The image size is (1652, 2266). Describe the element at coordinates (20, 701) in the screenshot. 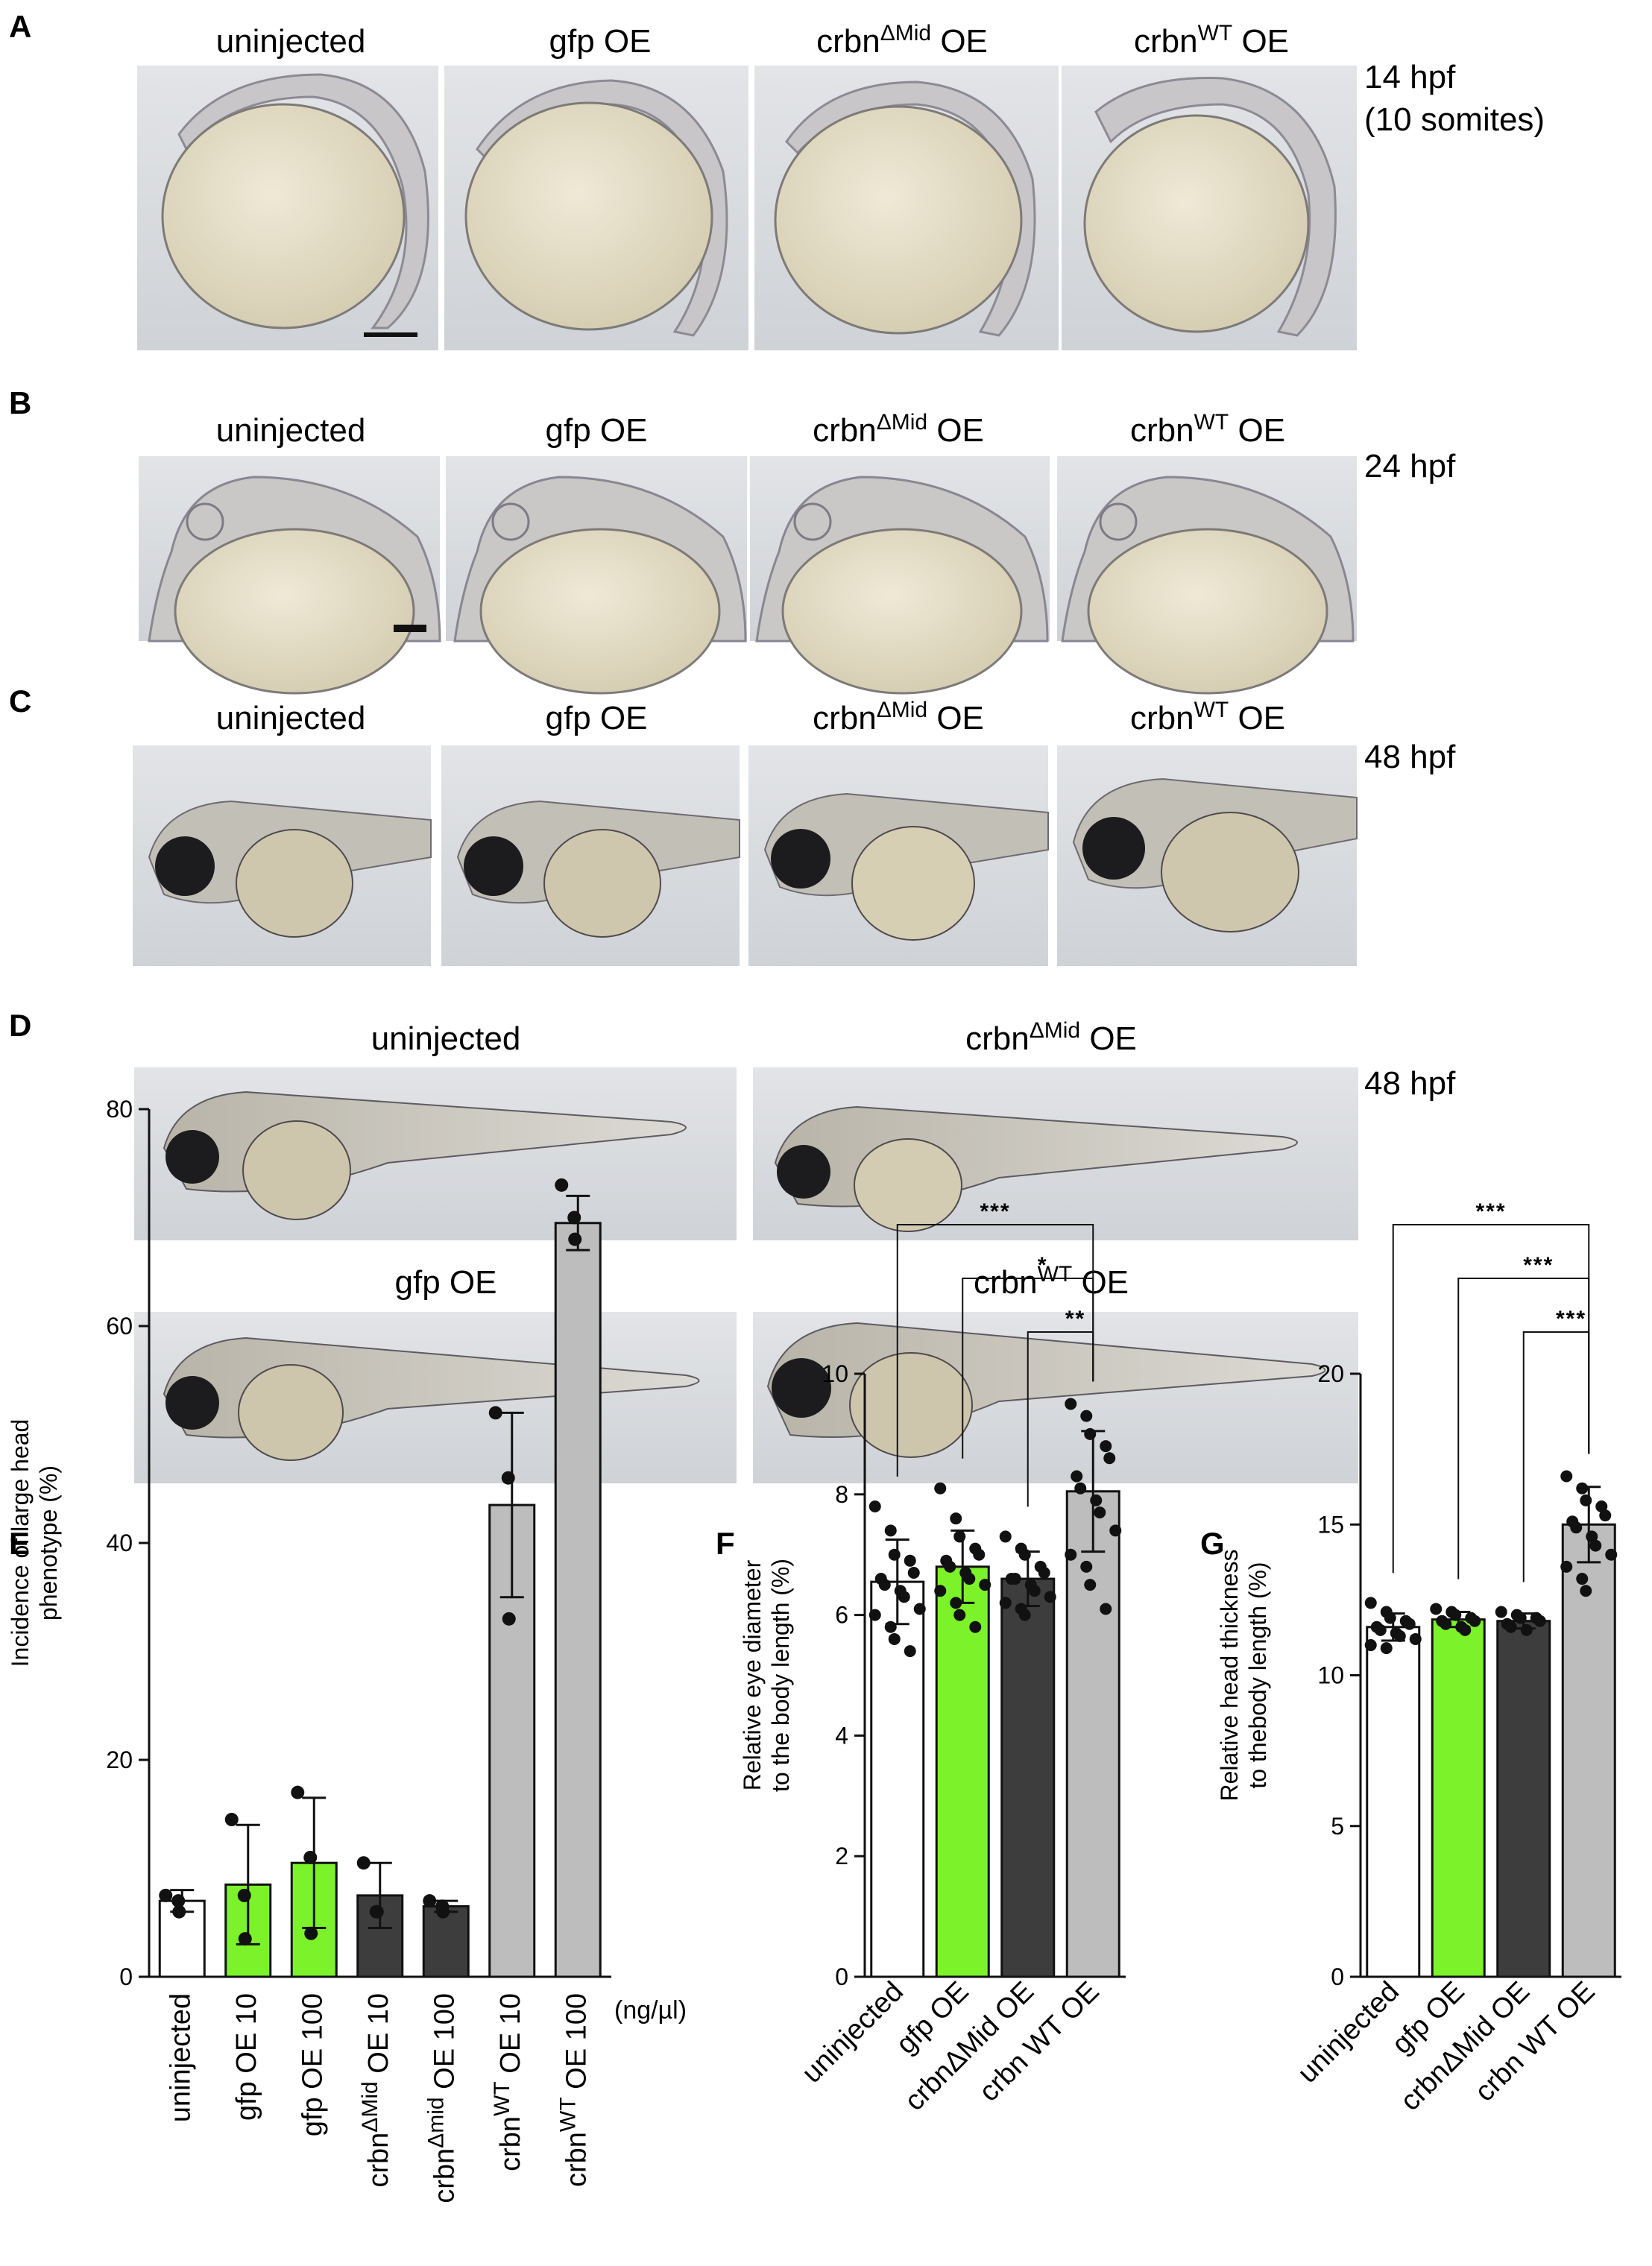

I see `panel-c-label: C` at that location.